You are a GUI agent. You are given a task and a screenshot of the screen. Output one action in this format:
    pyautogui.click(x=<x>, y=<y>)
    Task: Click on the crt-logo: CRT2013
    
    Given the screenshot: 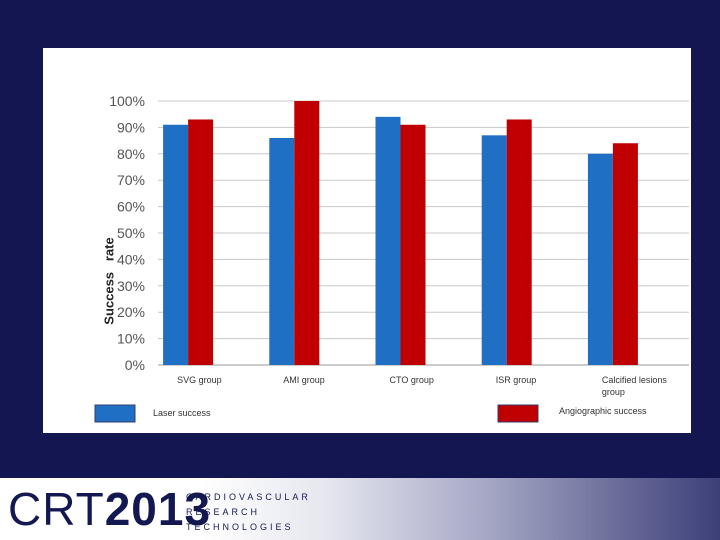 What is the action you would take?
    pyautogui.click(x=109, y=509)
    